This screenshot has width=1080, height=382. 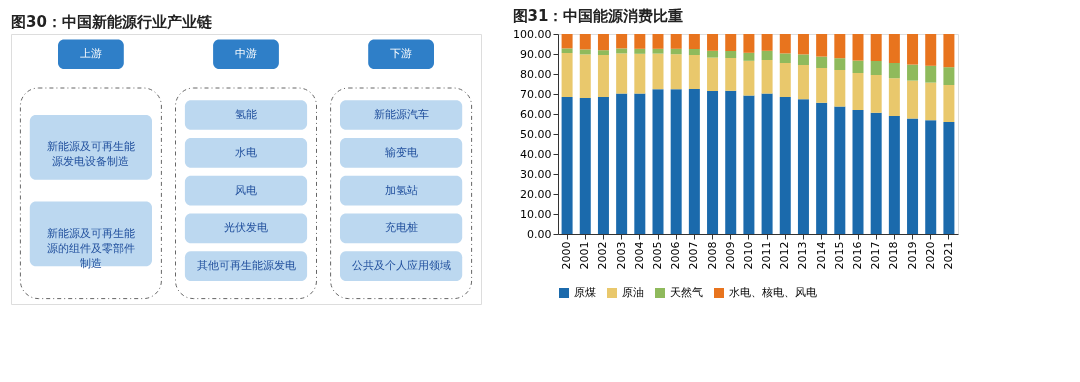 I want to click on y-tick-label: 60.00, so click(x=536, y=114).